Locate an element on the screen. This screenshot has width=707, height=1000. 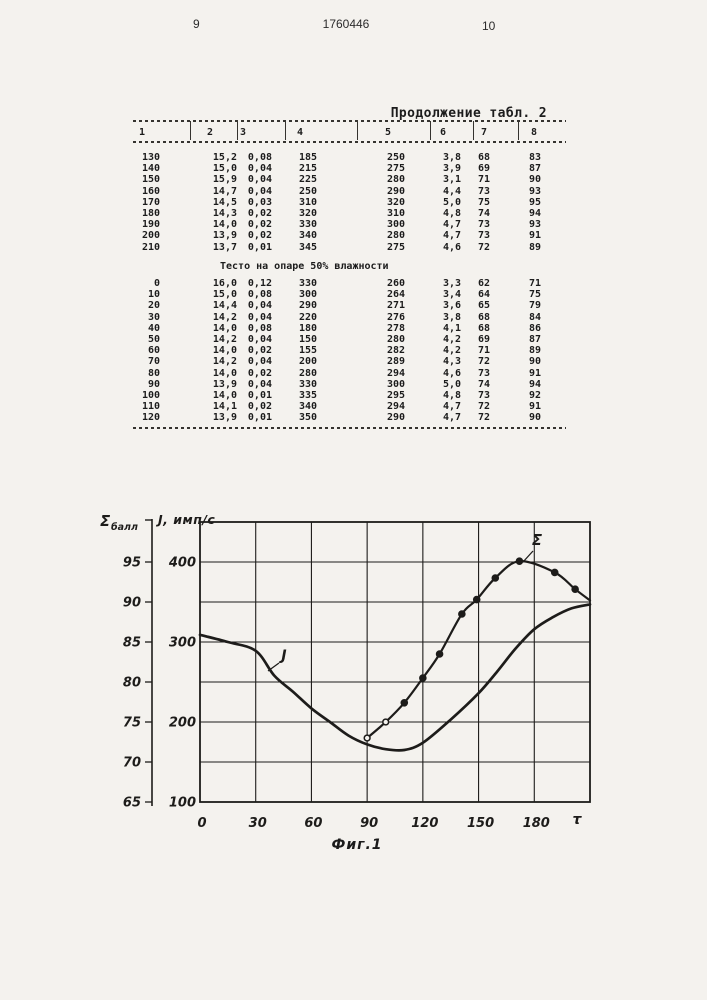
table-cell: 92 is located at coordinates (535, 395).